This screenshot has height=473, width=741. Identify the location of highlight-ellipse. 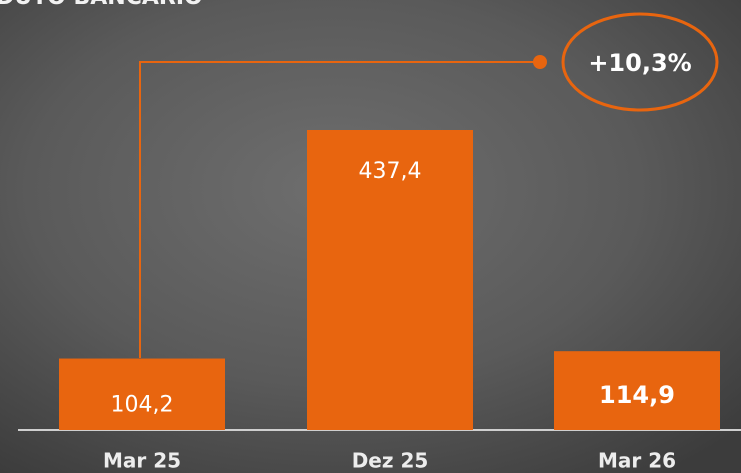
(640, 62).